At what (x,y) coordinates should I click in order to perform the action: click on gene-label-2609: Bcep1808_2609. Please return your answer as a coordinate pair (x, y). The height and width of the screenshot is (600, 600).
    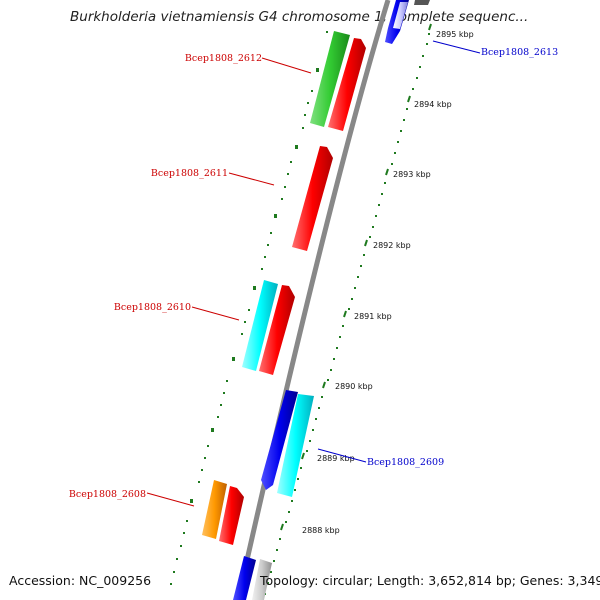
    Looking at the image, I should click on (405, 462).